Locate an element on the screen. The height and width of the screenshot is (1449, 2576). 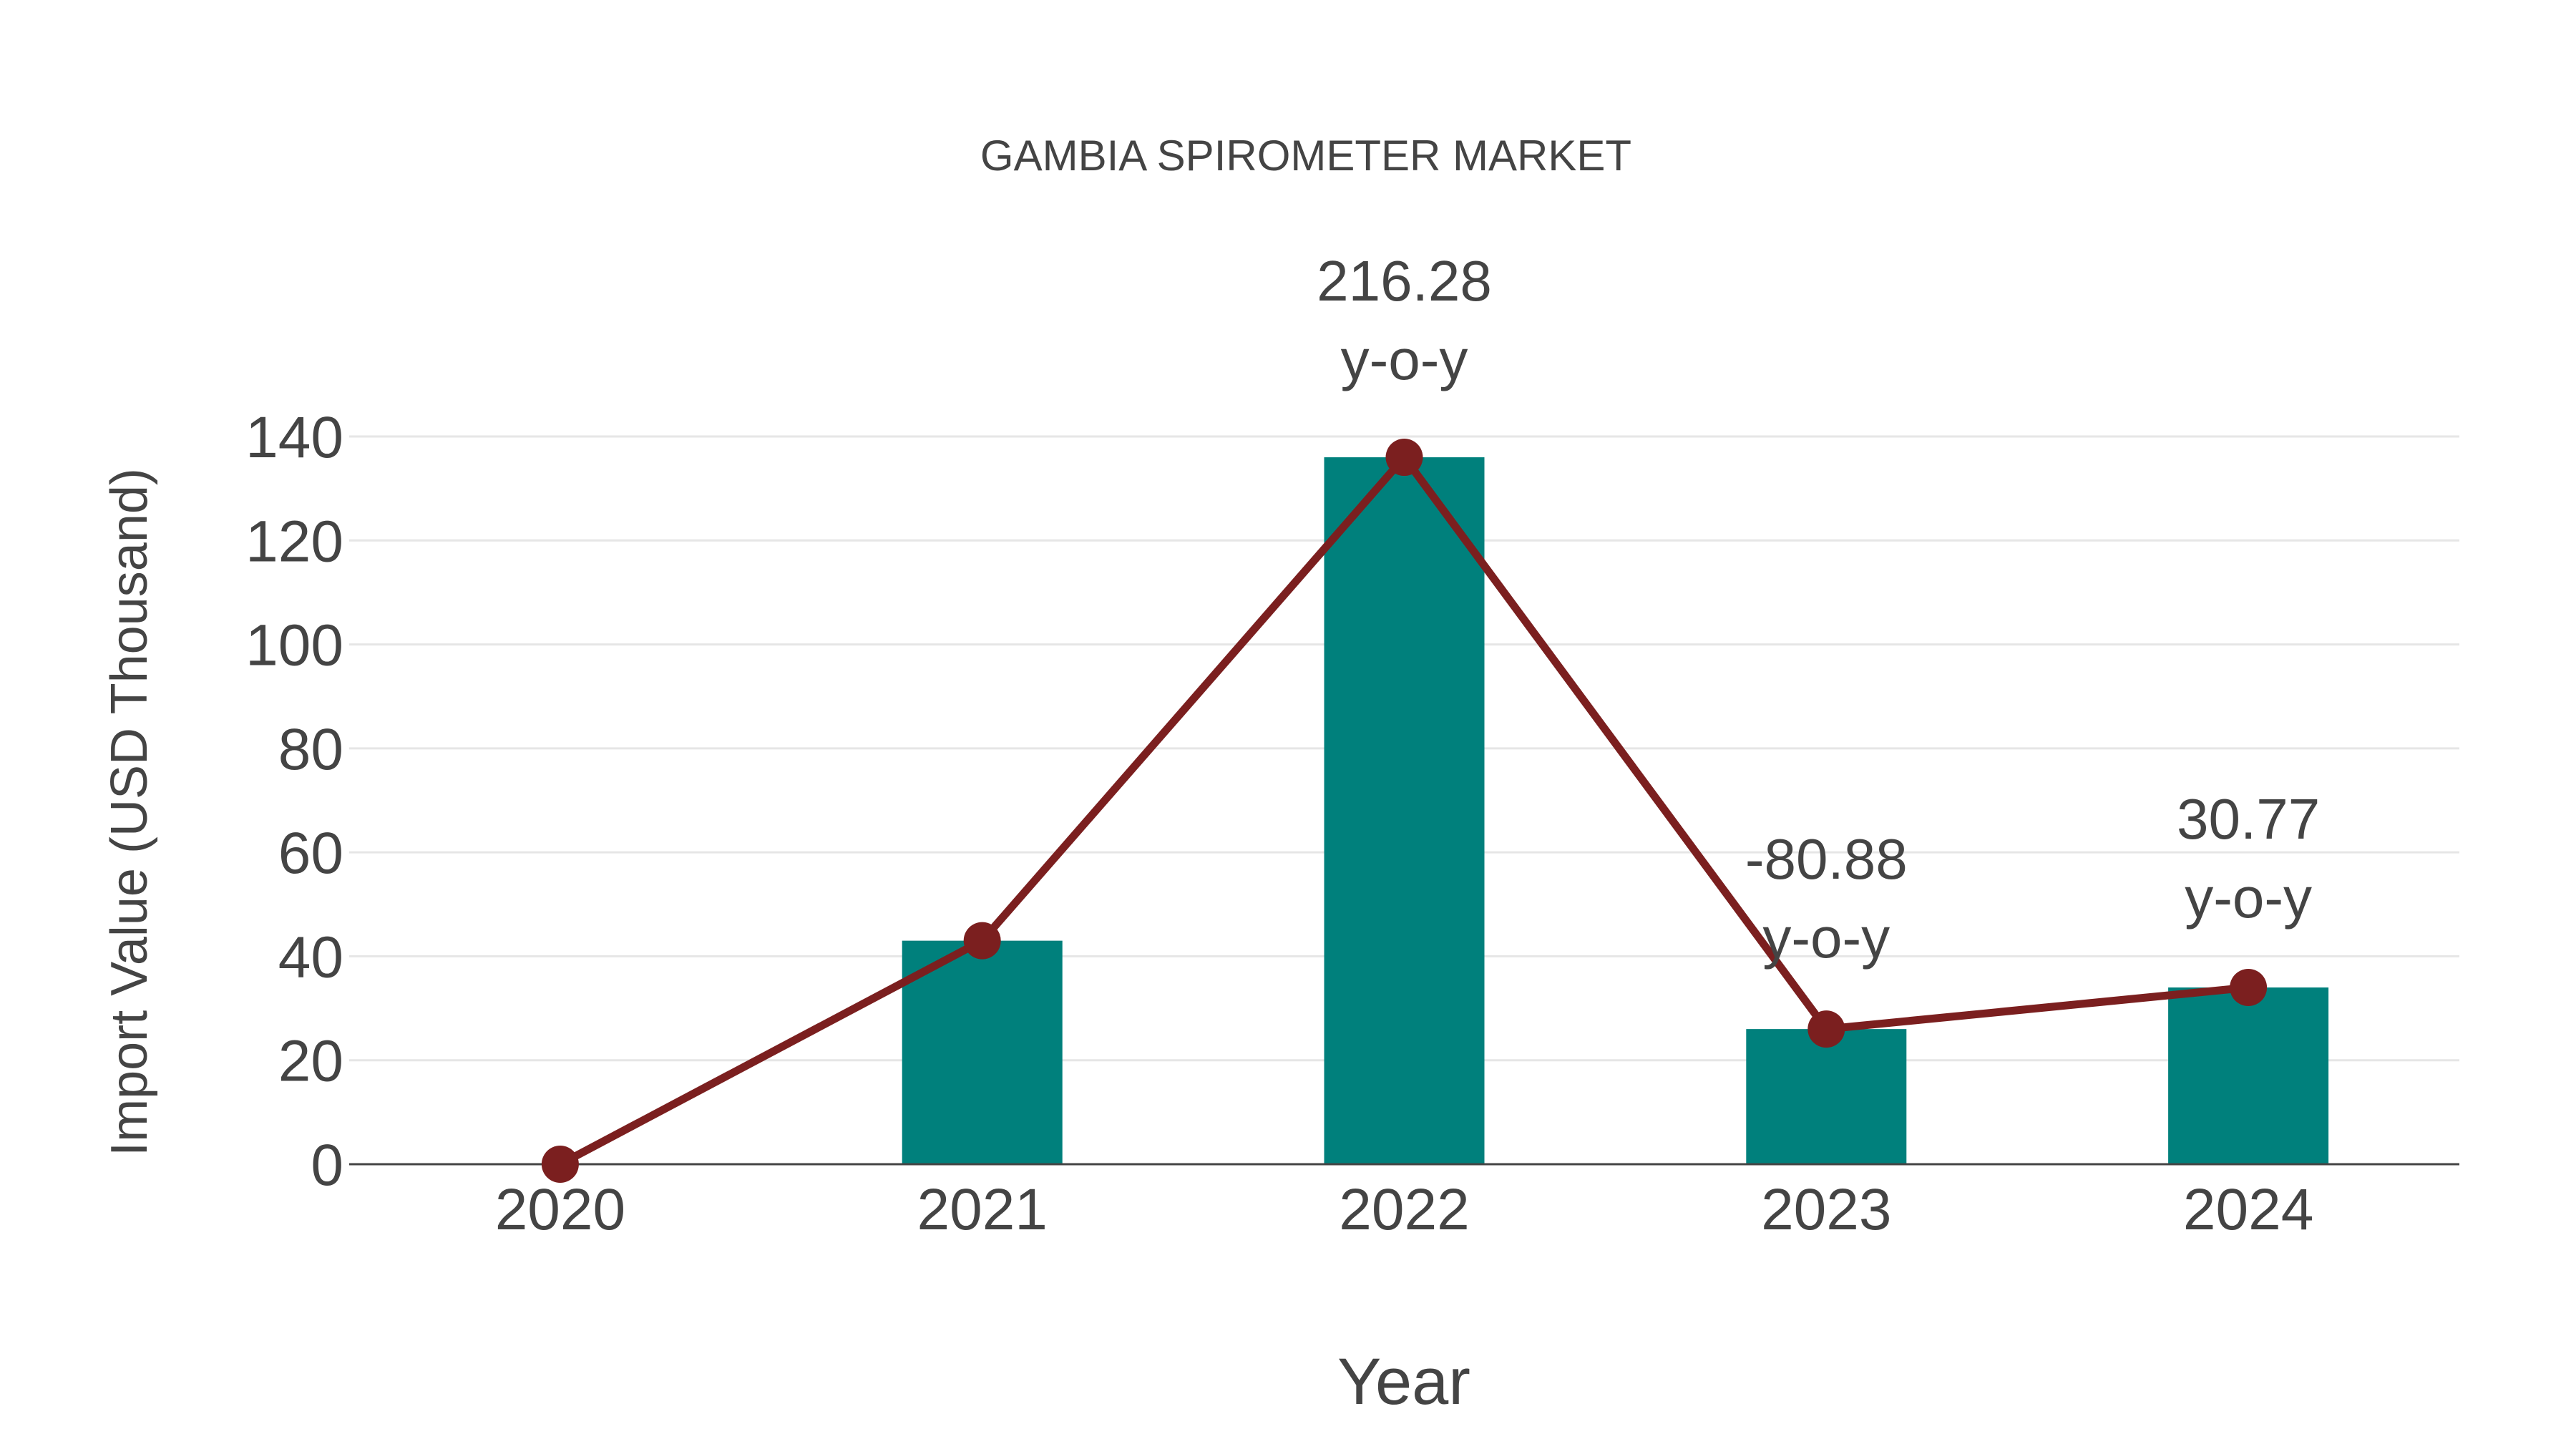
x-axis: 2020 2021 2022 2023 2024 is located at coordinates (1404, 1202).